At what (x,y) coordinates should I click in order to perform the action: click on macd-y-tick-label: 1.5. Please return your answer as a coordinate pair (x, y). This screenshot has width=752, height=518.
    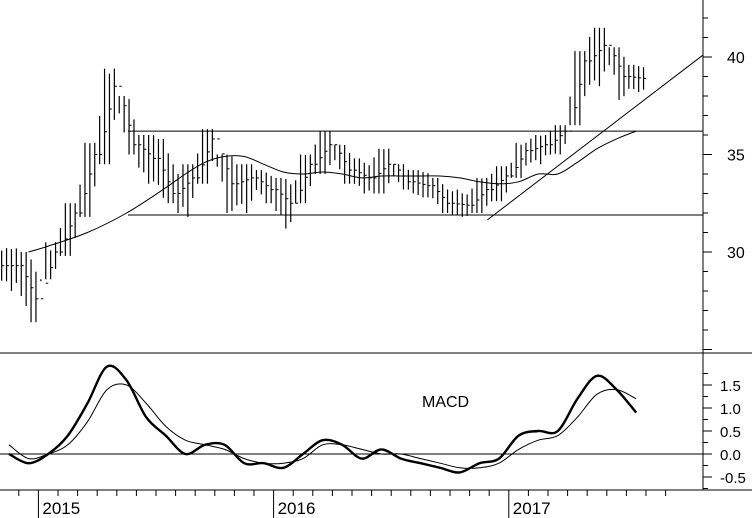
    Looking at the image, I should click on (730, 386).